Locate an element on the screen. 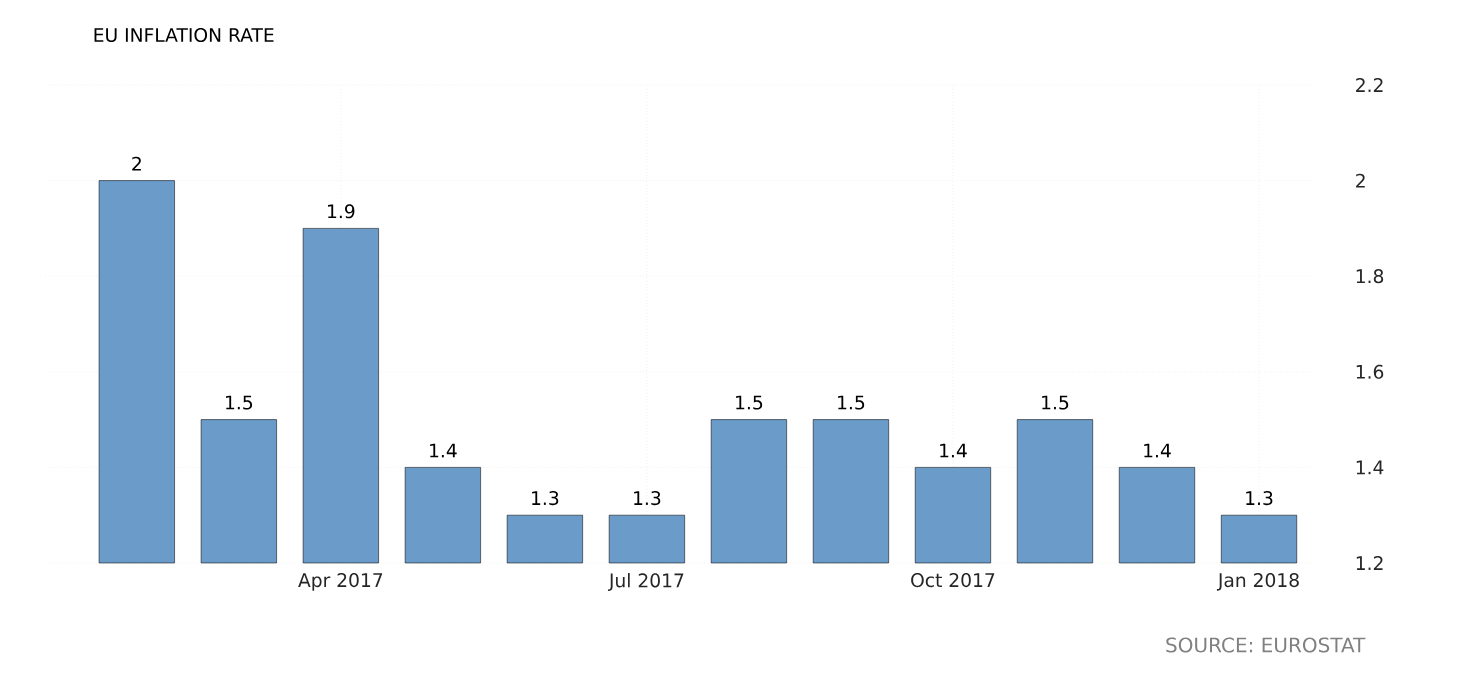  x-tick-label: Jan 2018 is located at coordinates (1257, 582).